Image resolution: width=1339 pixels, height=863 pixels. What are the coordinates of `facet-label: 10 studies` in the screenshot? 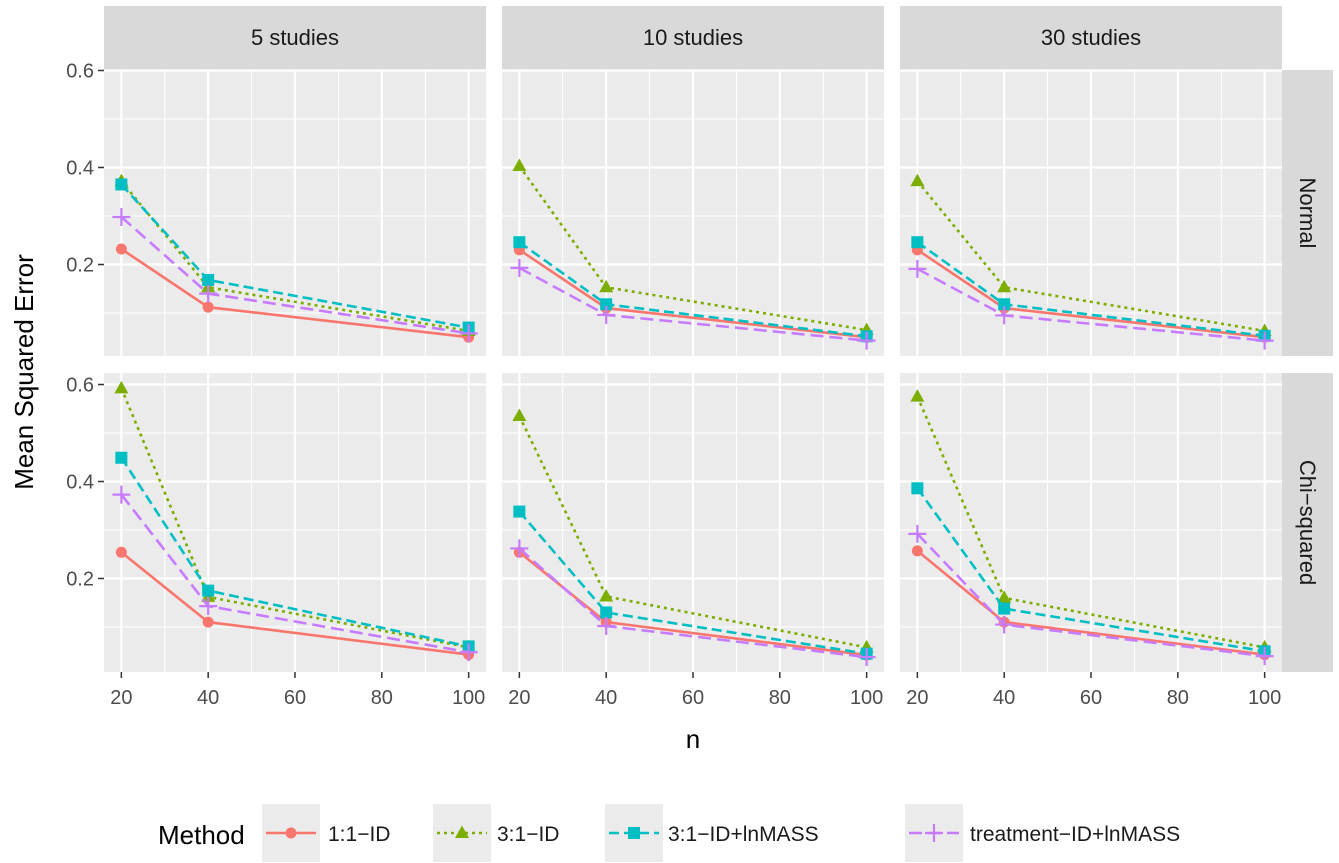 It's located at (693, 37).